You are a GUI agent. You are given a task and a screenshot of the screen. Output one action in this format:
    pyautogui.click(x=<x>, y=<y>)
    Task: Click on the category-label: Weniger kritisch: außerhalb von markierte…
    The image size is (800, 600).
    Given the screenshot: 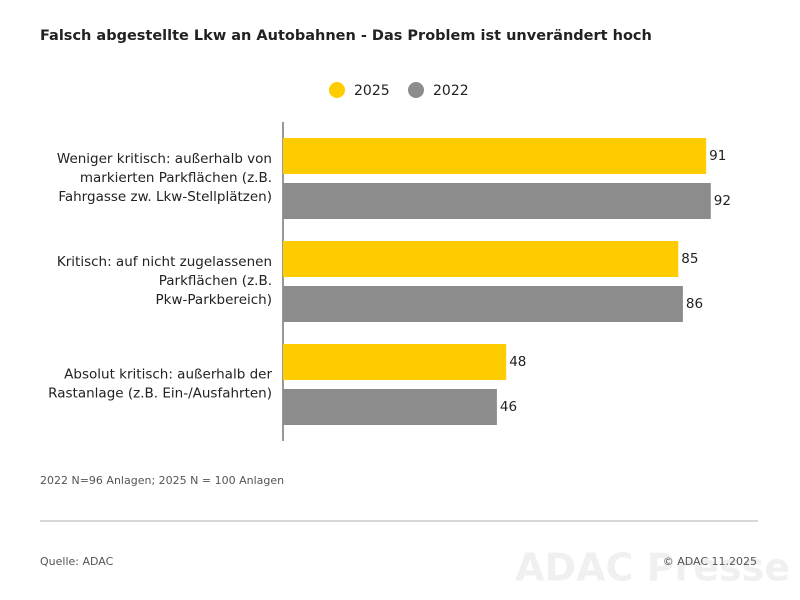 What is the action you would take?
    pyautogui.click(x=164, y=178)
    